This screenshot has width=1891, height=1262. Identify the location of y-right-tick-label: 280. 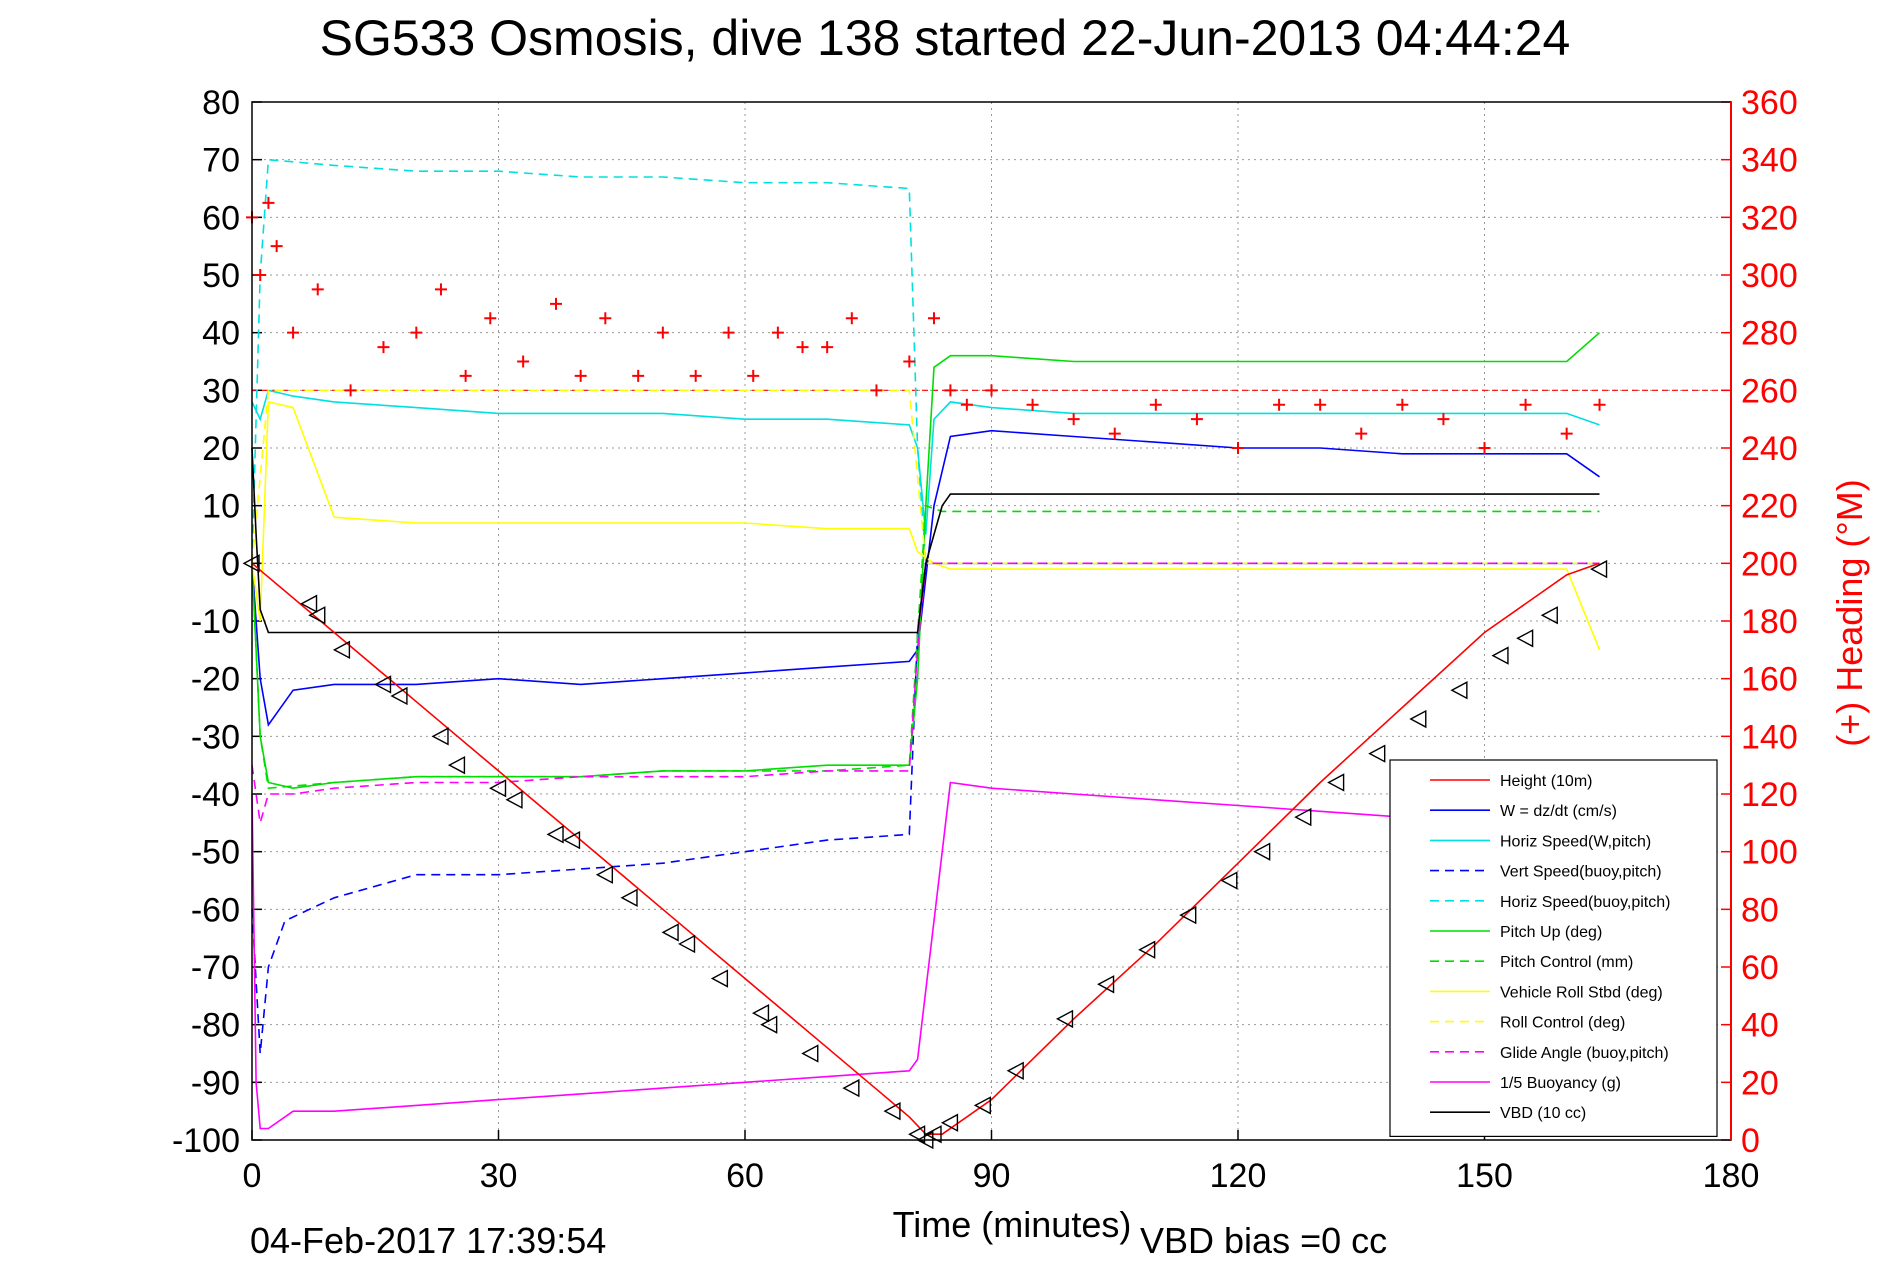
(1769, 334).